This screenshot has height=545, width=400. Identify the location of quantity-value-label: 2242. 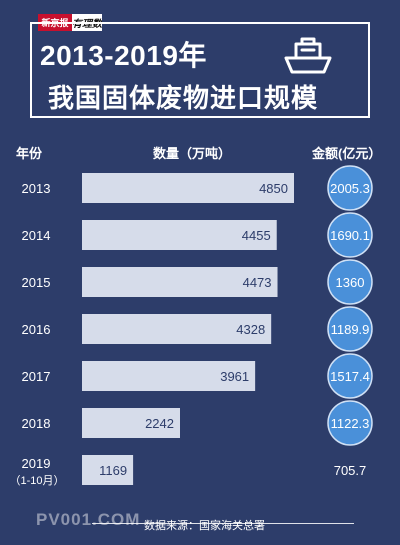
(159, 423).